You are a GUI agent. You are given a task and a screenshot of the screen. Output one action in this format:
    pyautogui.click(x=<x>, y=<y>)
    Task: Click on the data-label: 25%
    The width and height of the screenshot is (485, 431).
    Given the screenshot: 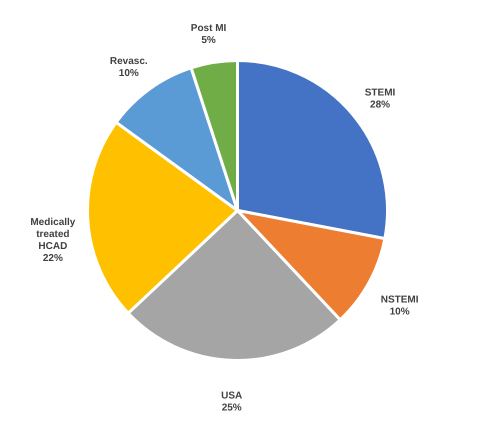 What is the action you would take?
    pyautogui.click(x=232, y=408)
    